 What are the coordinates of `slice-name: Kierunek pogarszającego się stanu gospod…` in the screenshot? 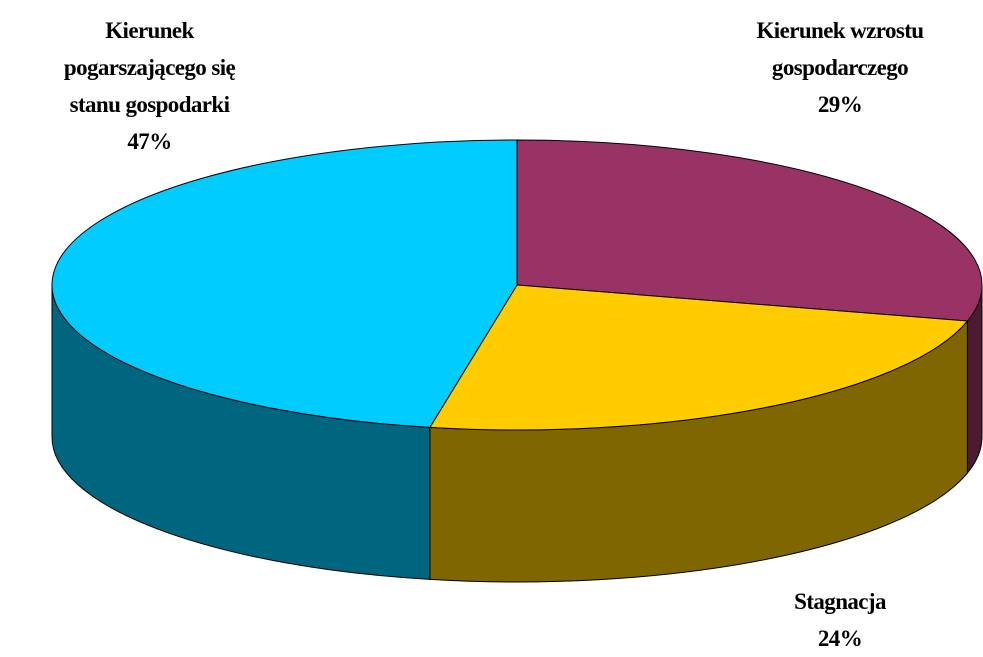 It's located at (149, 67).